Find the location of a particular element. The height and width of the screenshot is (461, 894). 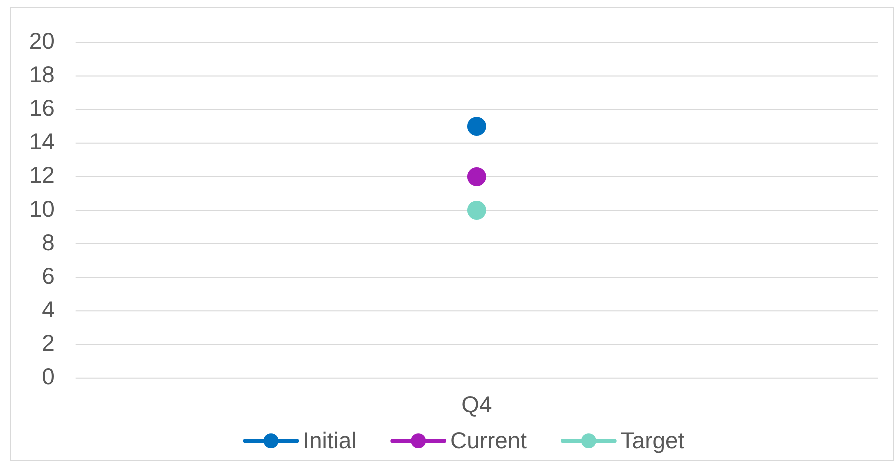

y-tick-label: 4 is located at coordinates (49, 309).